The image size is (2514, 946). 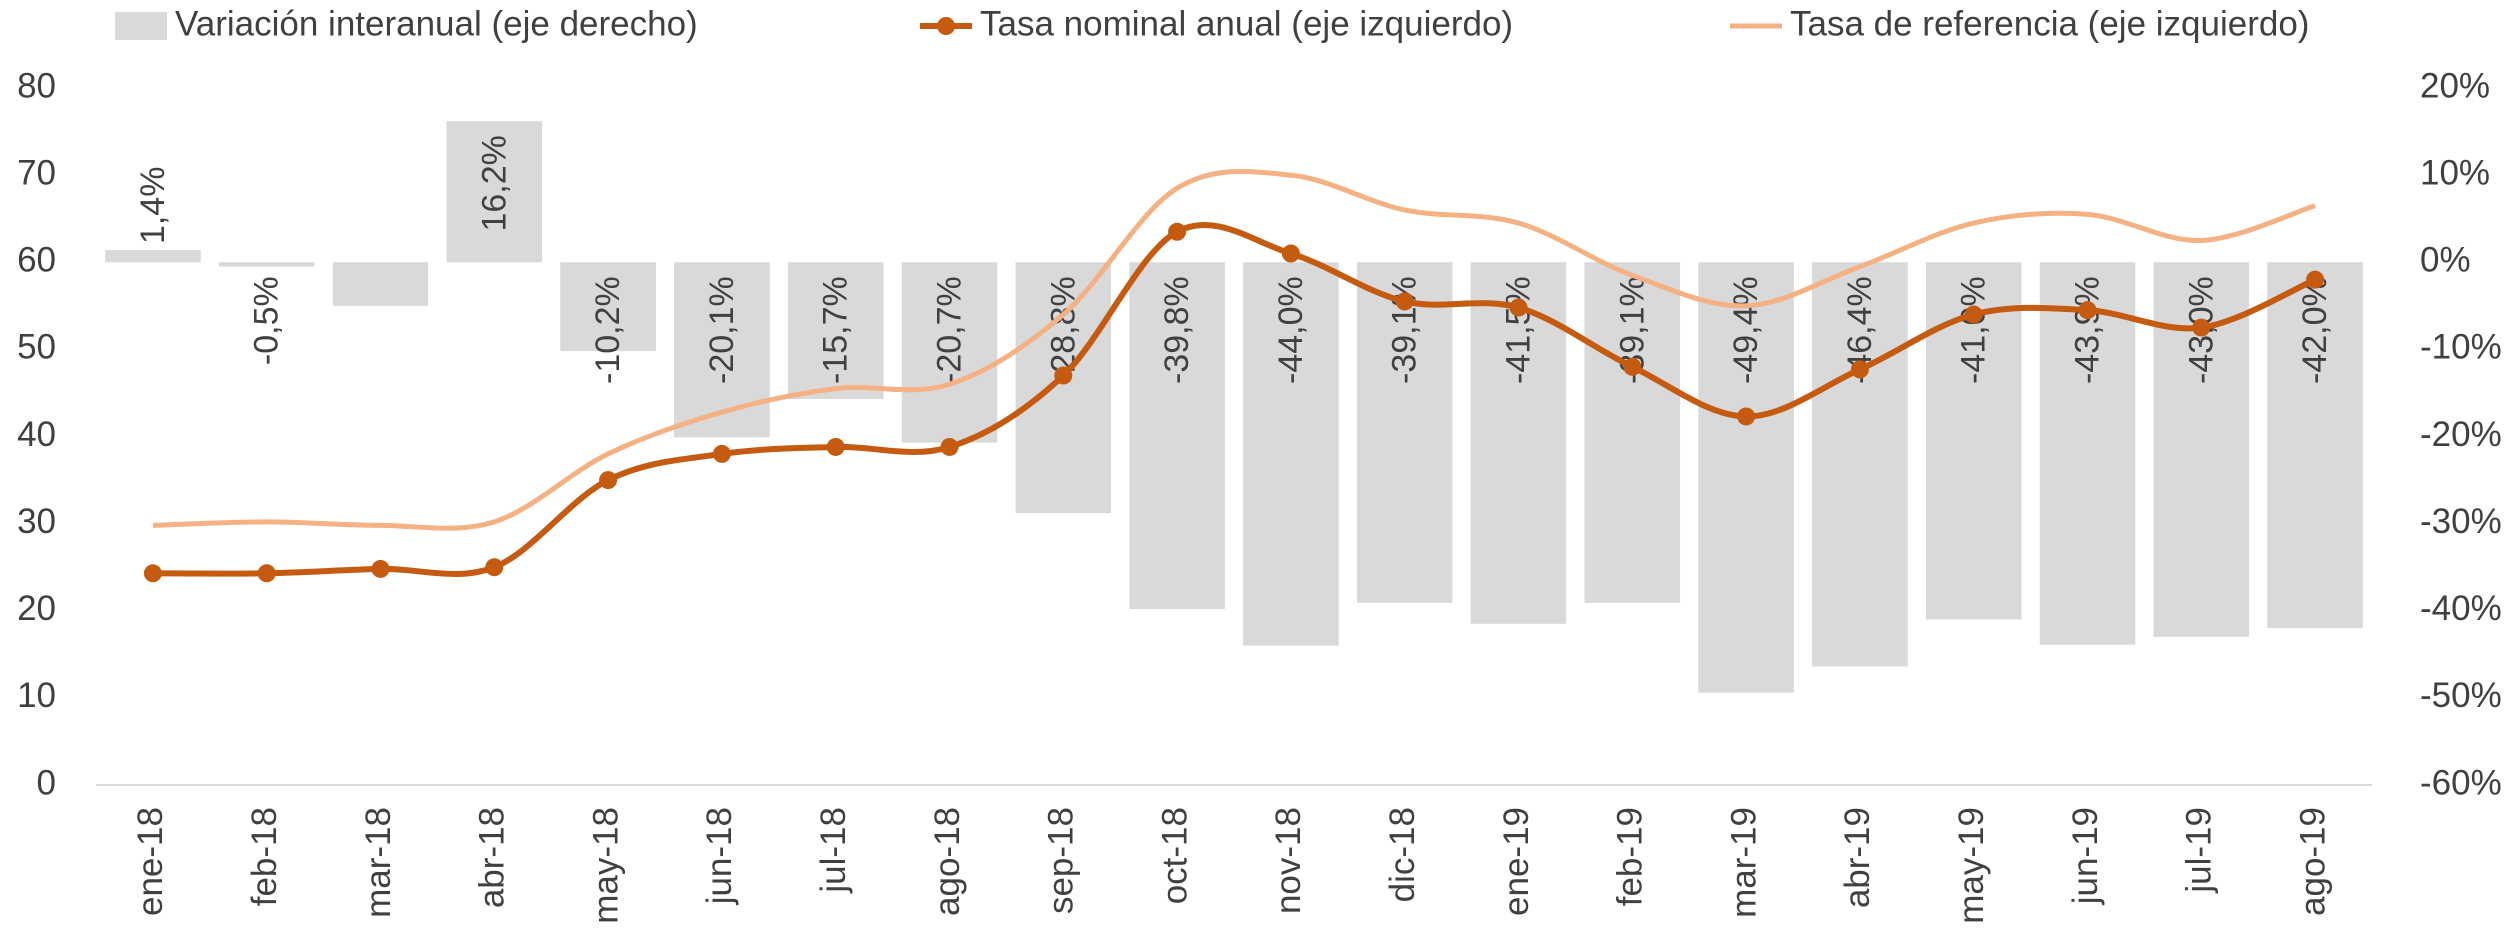 I want to click on x-tick-label: sep-18, so click(x=1061, y=860).